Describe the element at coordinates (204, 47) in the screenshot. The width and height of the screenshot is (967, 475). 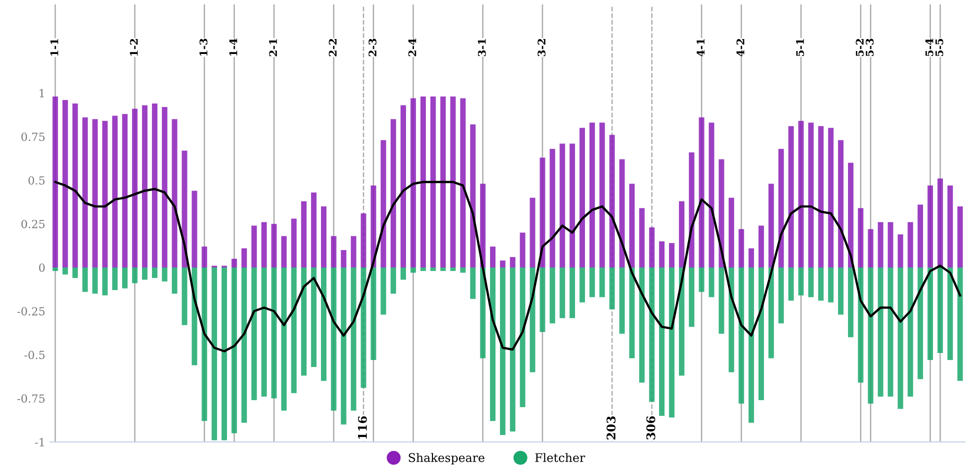
I see `x-tick-label: 1-3` at that location.